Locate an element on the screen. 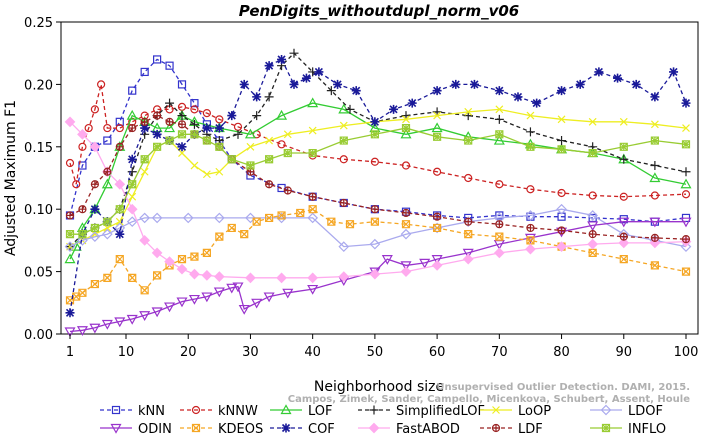 The width and height of the screenshot is (702, 434). y-axis-label: Adjusted Maximum F1 is located at coordinates (11, 178).